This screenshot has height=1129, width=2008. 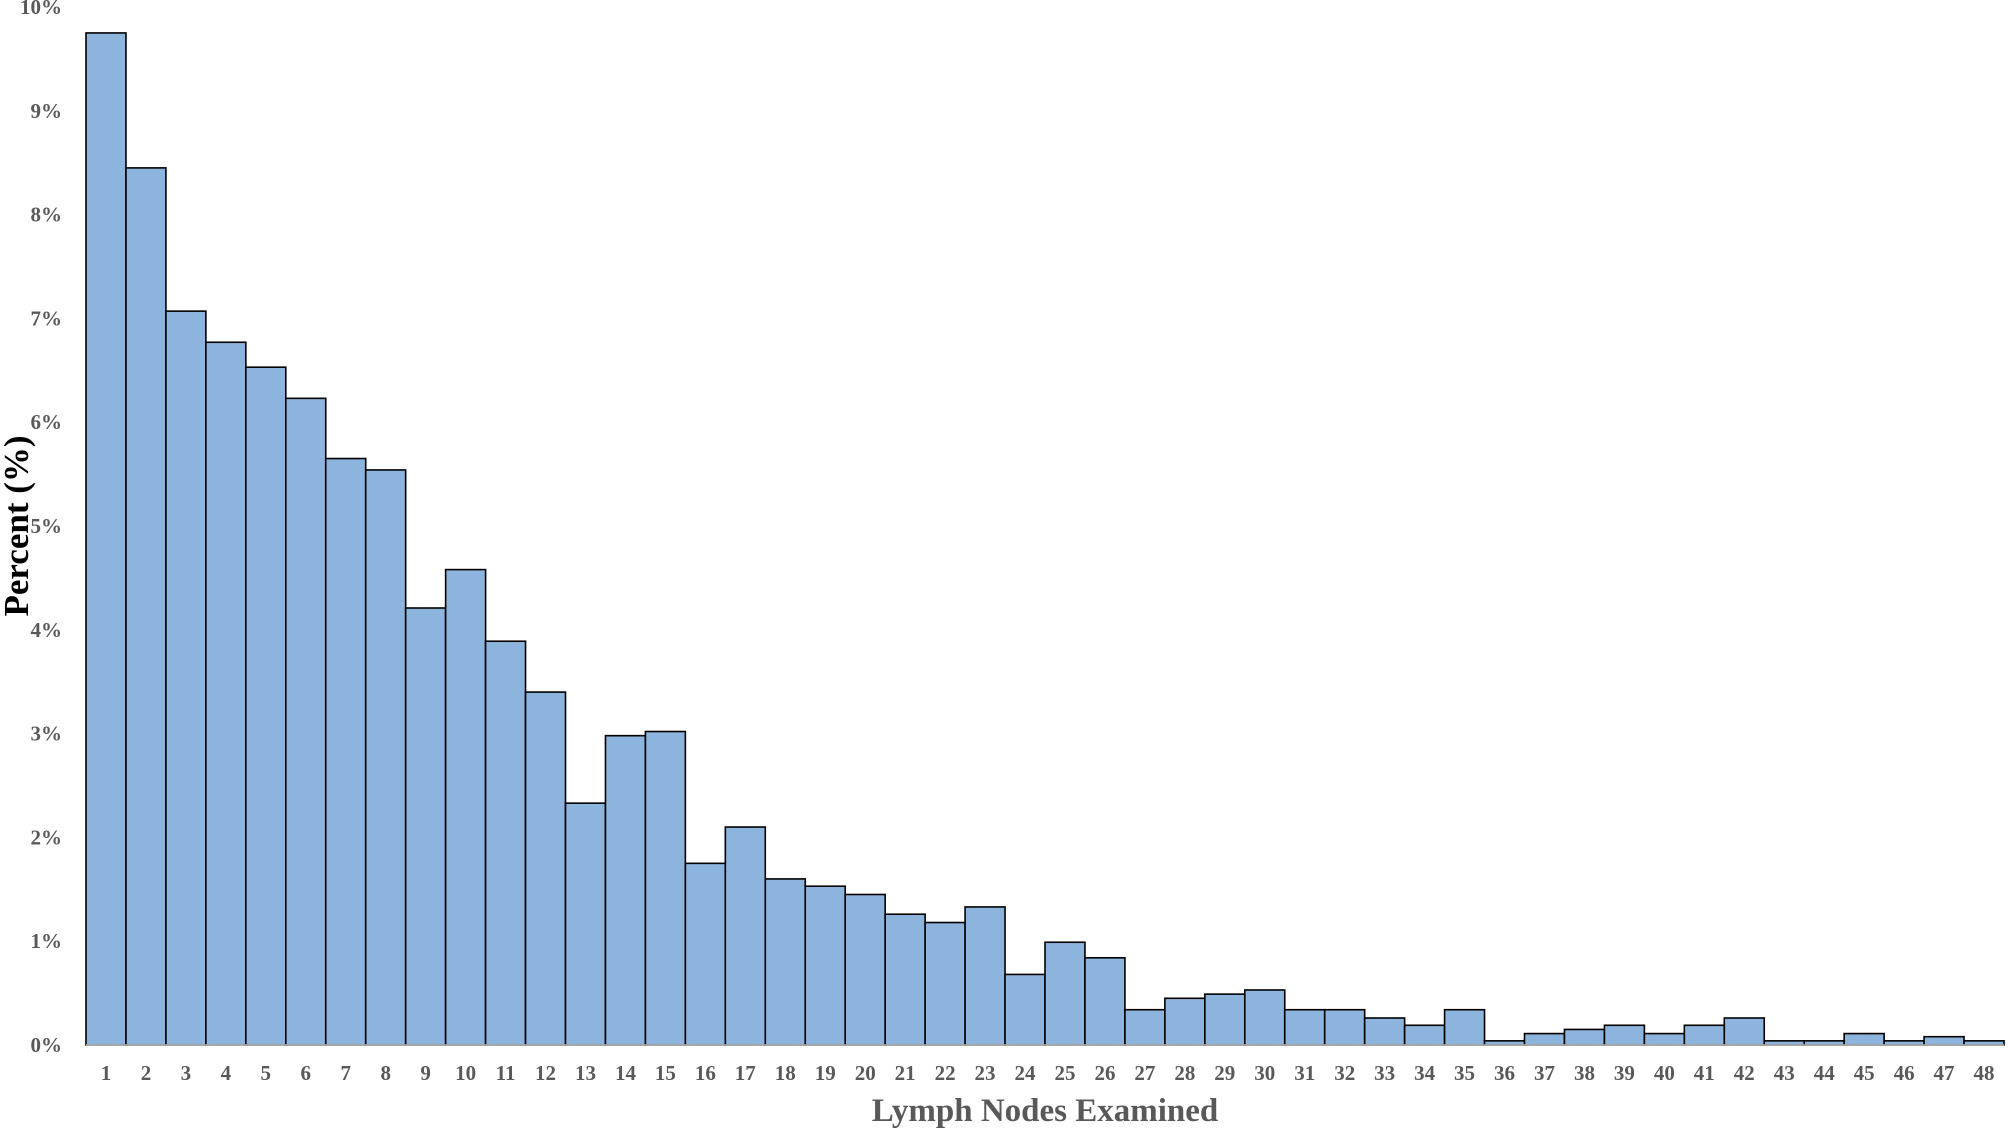 What do you see at coordinates (425, 1073) in the screenshot?
I see `x-tick-label: 9` at bounding box center [425, 1073].